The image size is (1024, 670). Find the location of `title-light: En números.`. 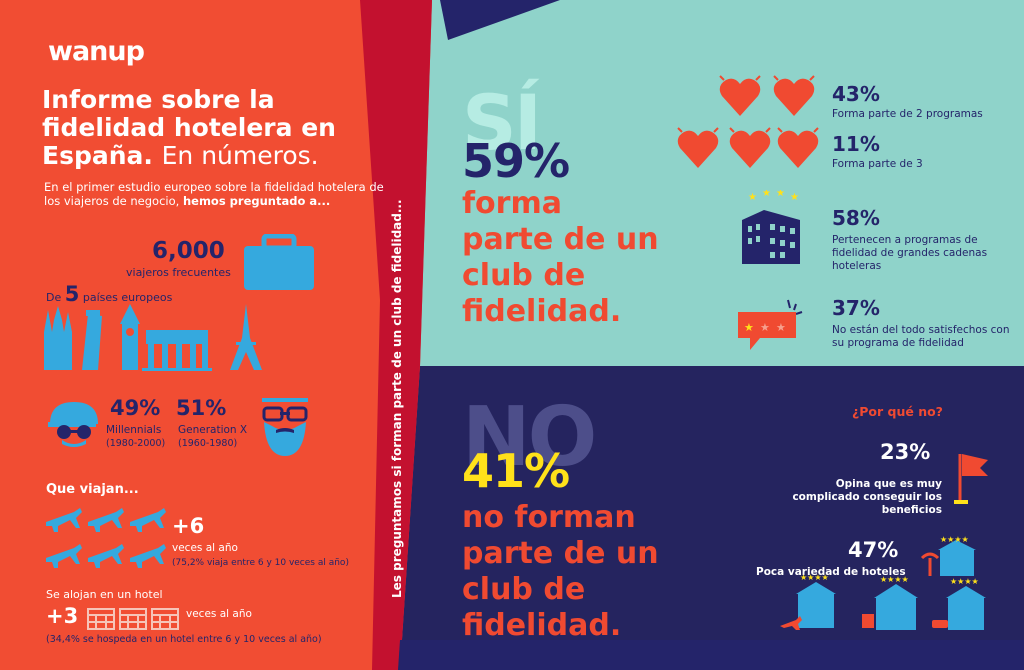

title-light: En números. is located at coordinates (240, 155).